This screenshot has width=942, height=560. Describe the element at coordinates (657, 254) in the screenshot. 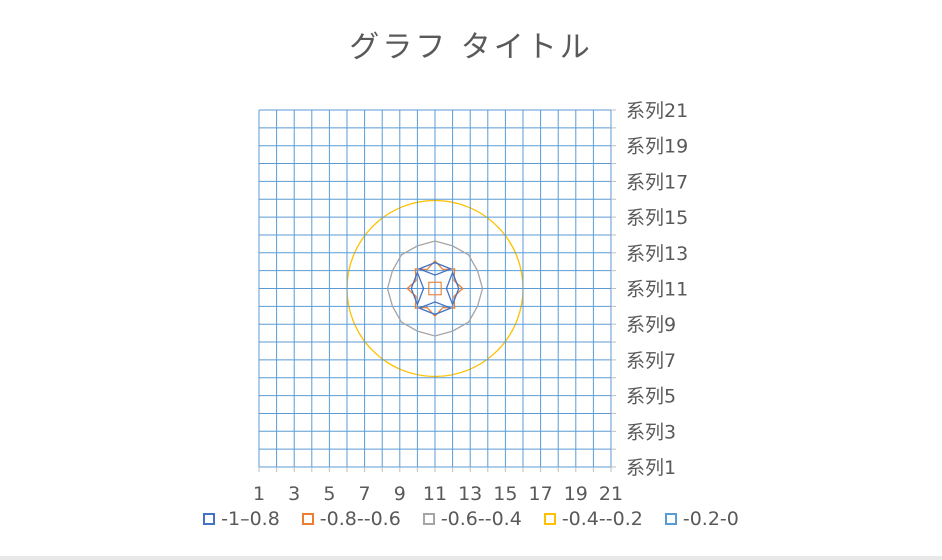

I see `y-tick-label: 系列13` at that location.